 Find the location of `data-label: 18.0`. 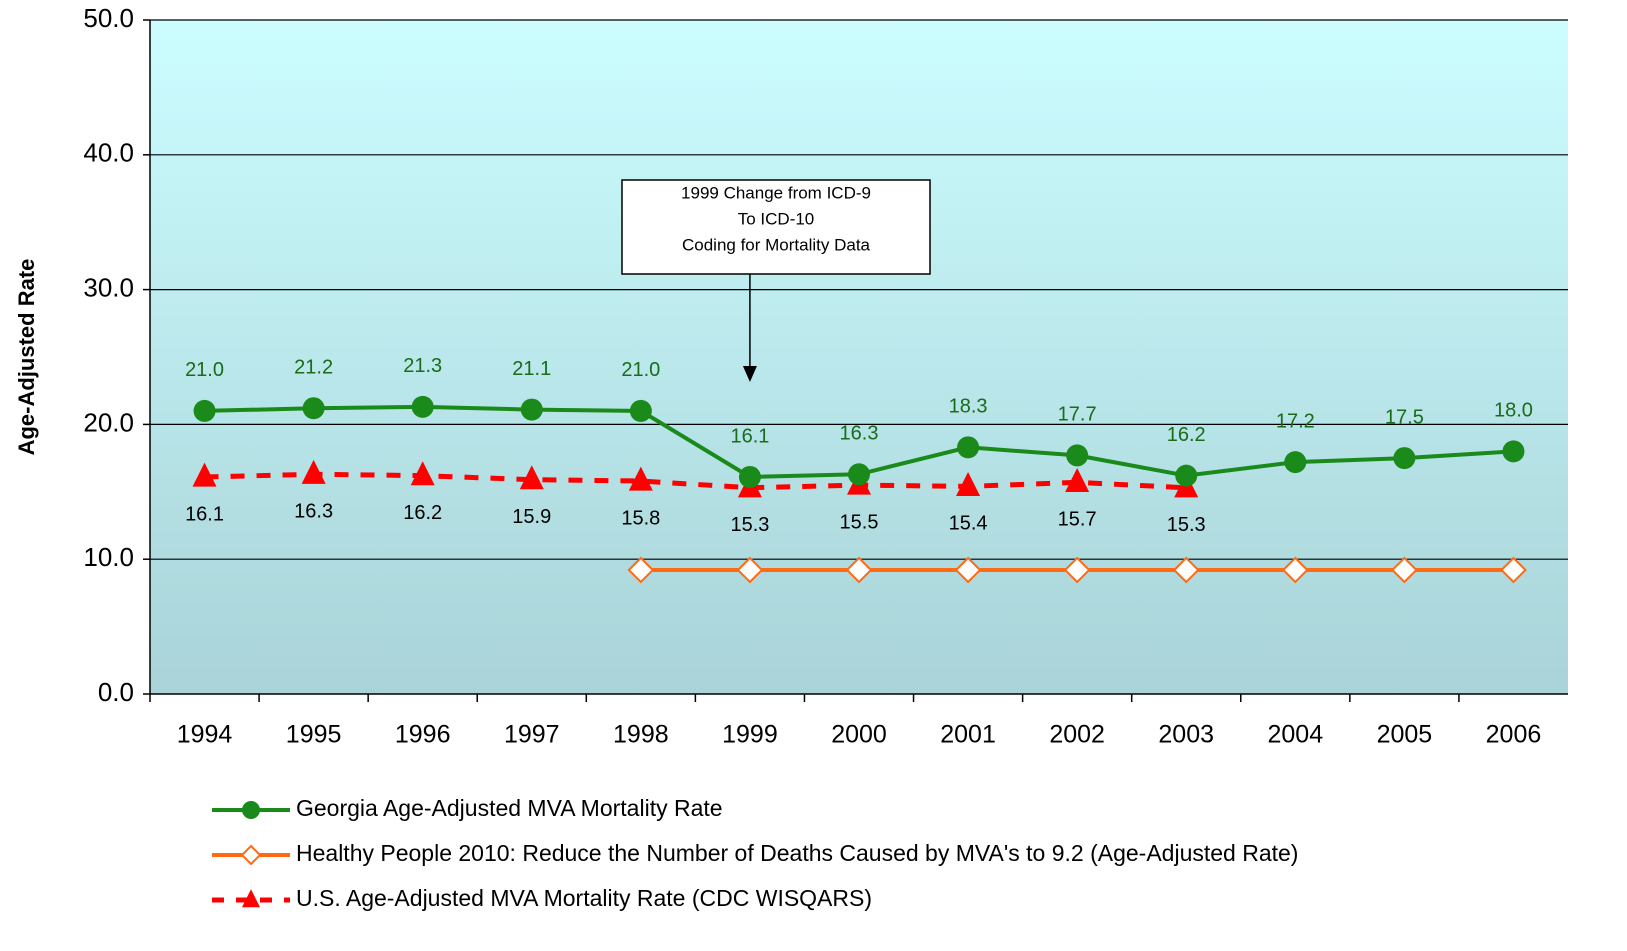

data-label: 18.0 is located at coordinates (1513, 411).